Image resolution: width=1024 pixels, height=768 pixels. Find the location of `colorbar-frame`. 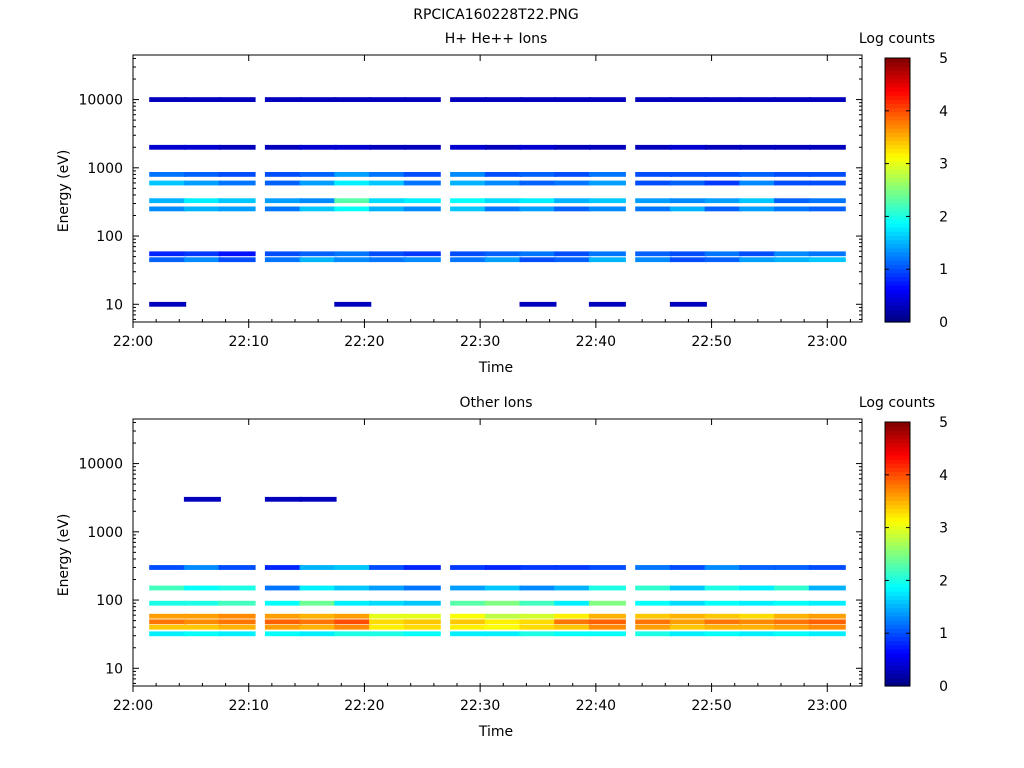

colorbar-frame is located at coordinates (897, 190).